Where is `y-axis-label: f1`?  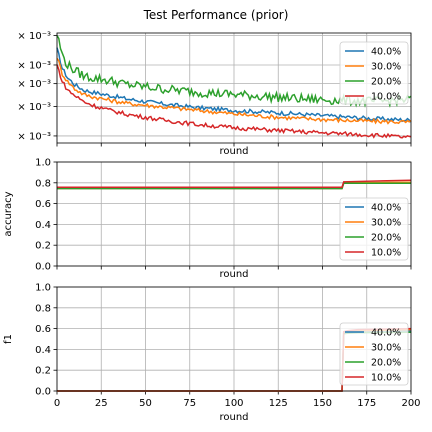 y-axis-label: f1 is located at coordinates (8, 339).